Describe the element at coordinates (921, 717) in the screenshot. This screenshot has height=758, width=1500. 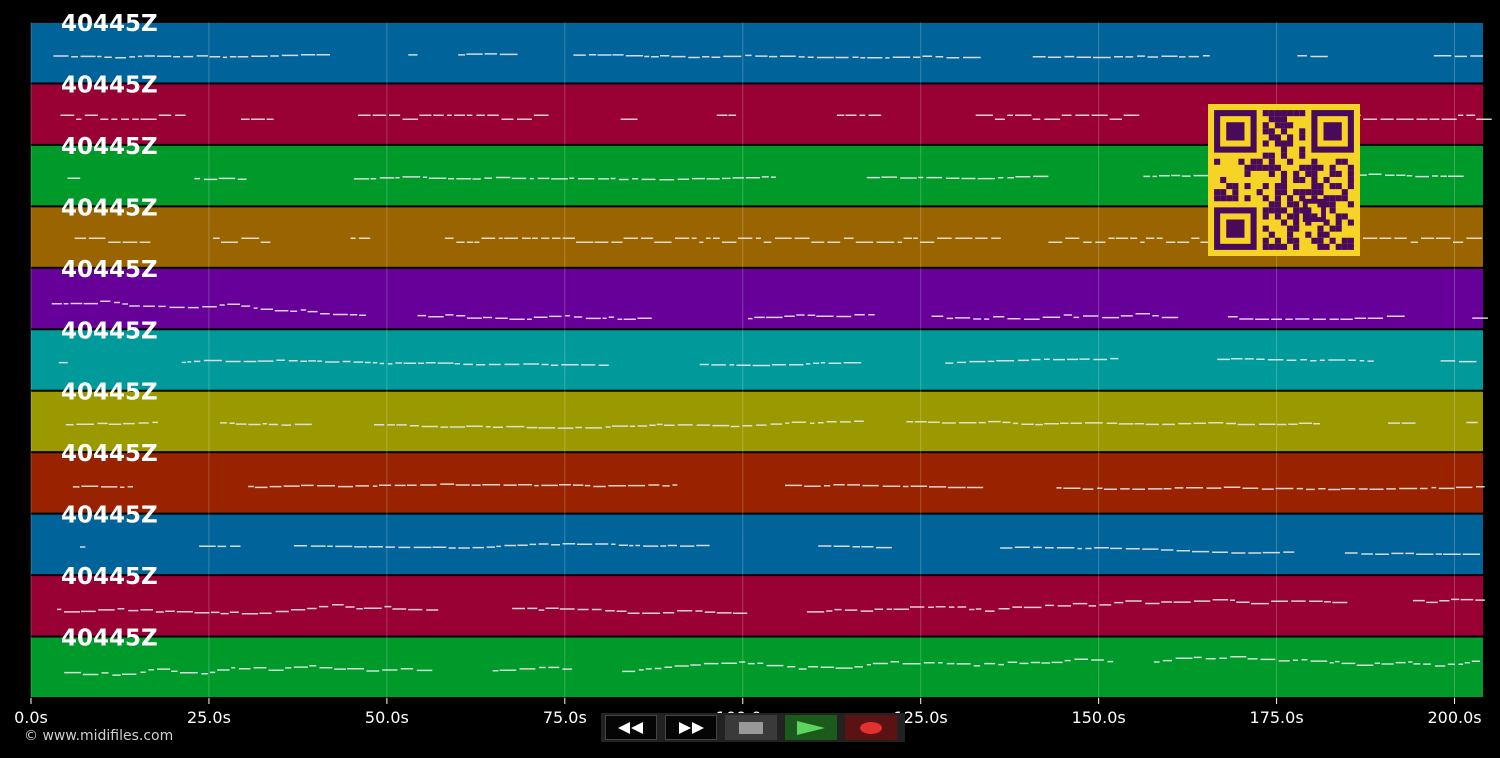
I see `axis-tick-label: 125.0s` at that location.